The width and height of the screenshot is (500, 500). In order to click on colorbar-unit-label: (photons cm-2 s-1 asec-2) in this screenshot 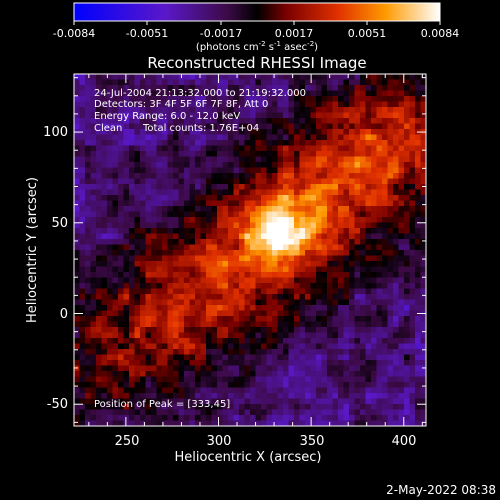, I will do `click(257, 46)`.